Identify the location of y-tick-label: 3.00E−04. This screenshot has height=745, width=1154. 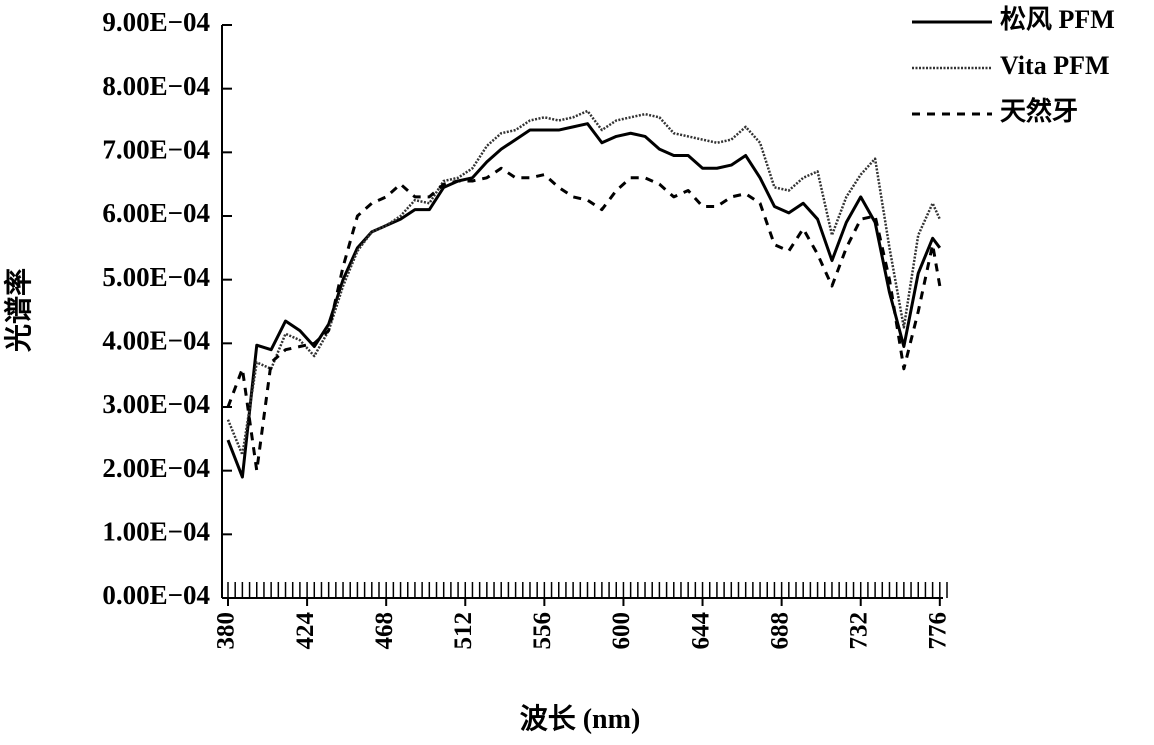
(156, 404).